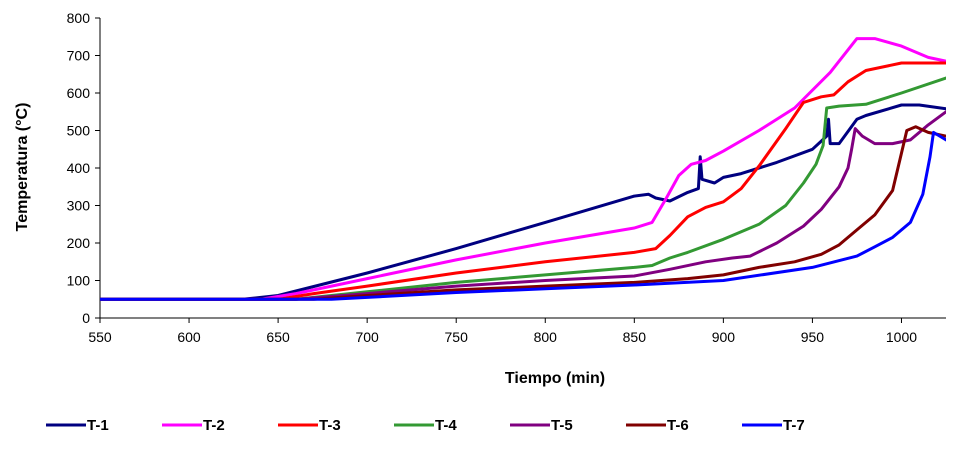 The width and height of the screenshot is (974, 468). I want to click on y-tick-label: 400, so click(79, 168).